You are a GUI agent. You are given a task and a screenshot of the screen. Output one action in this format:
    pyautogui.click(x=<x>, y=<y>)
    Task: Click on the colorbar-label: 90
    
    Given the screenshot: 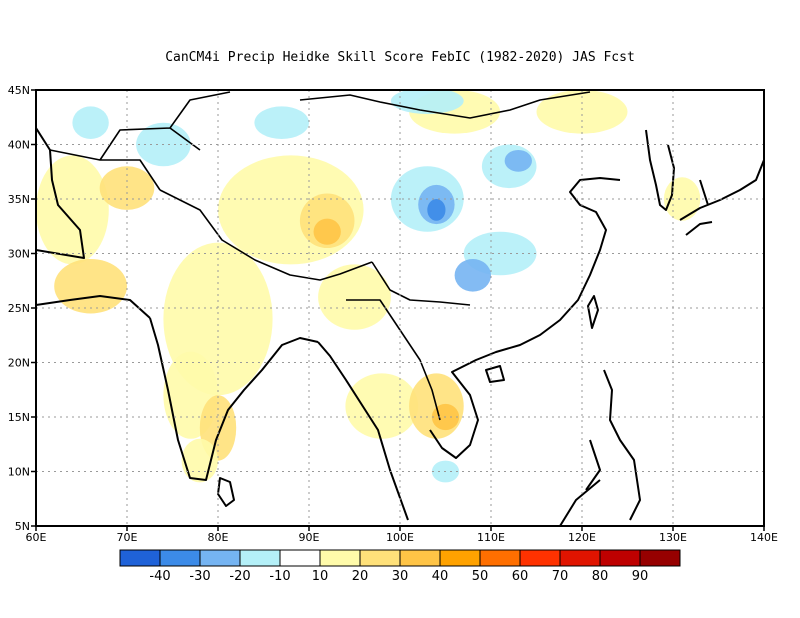 What is the action you would take?
    pyautogui.click(x=640, y=576)
    